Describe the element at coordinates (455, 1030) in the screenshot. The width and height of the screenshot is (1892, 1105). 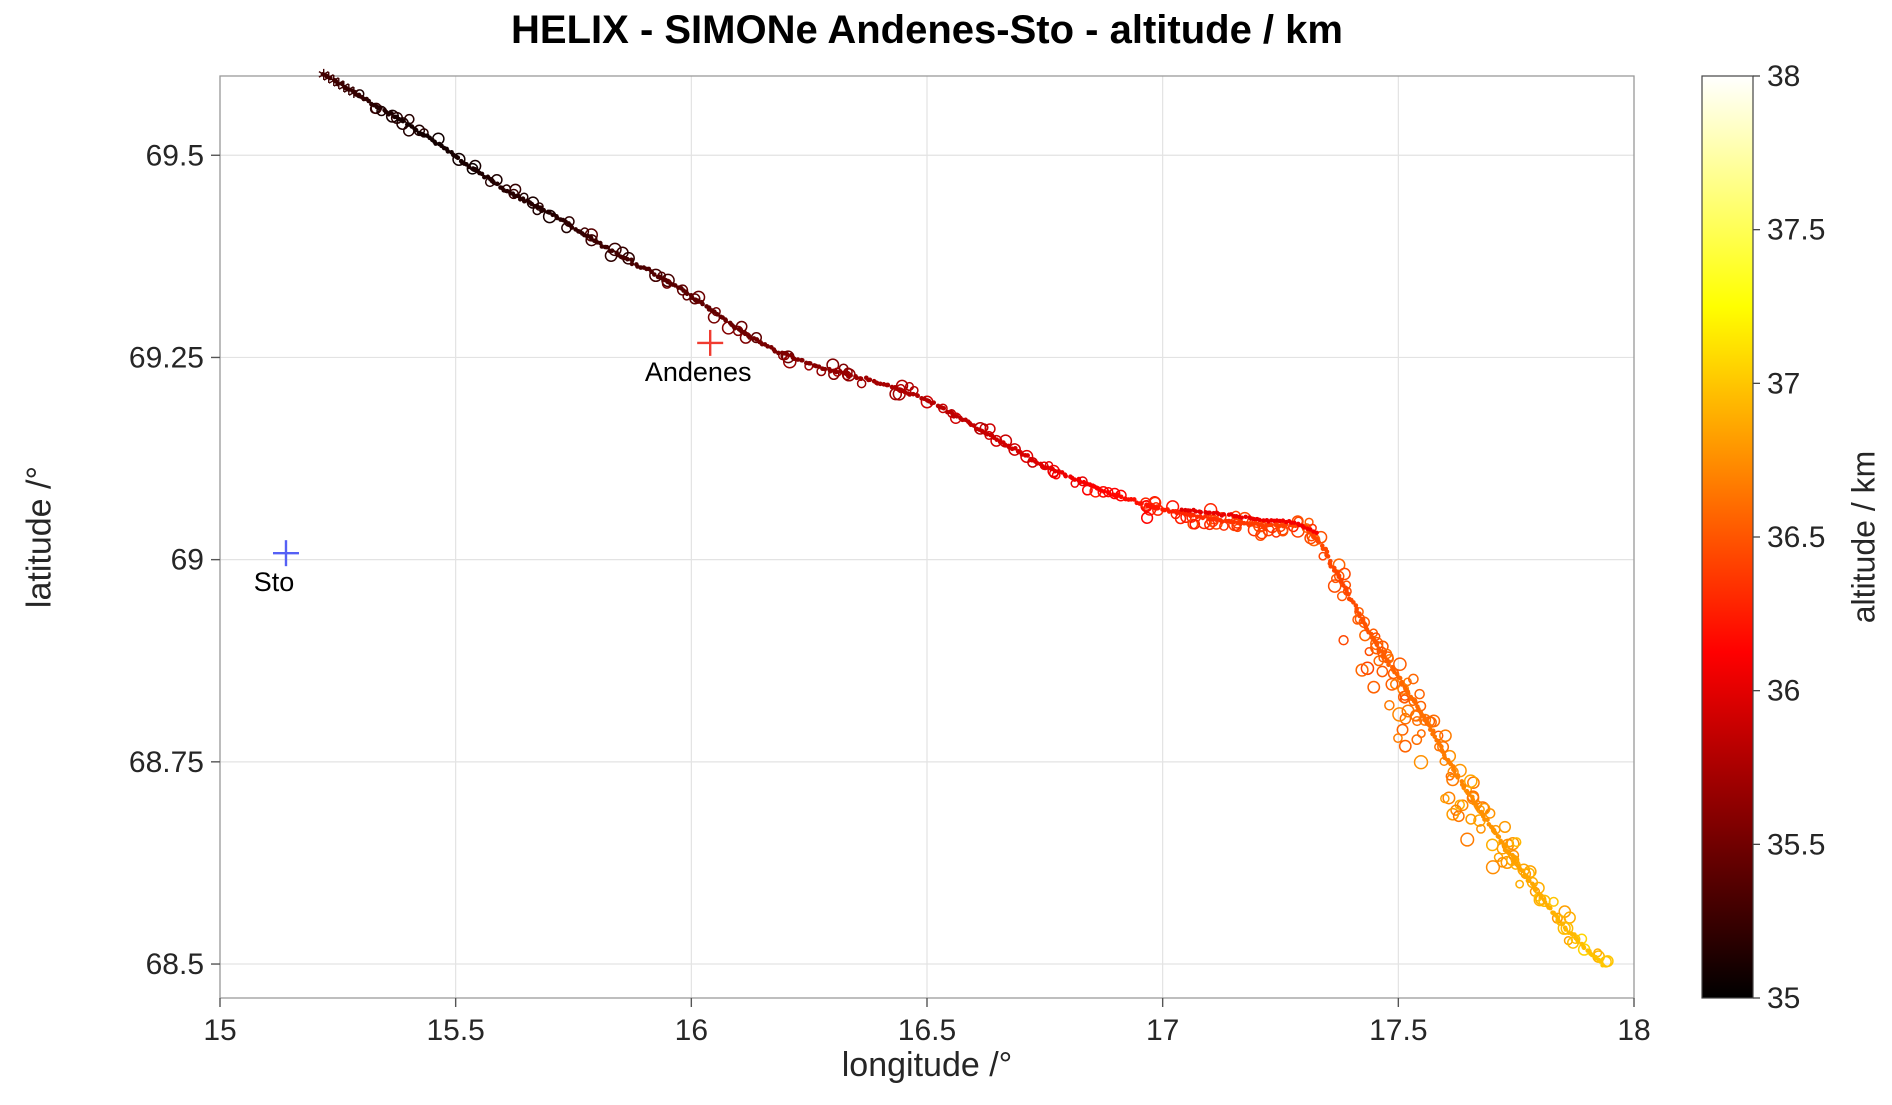
I see `svg-text: 15.5` at that location.